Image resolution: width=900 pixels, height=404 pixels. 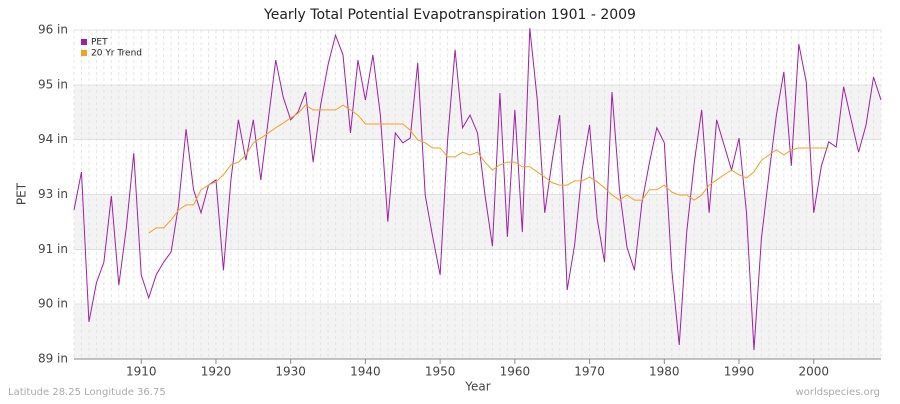 What do you see at coordinates (664, 372) in the screenshot?
I see `x-tick-label: 1980` at bounding box center [664, 372].